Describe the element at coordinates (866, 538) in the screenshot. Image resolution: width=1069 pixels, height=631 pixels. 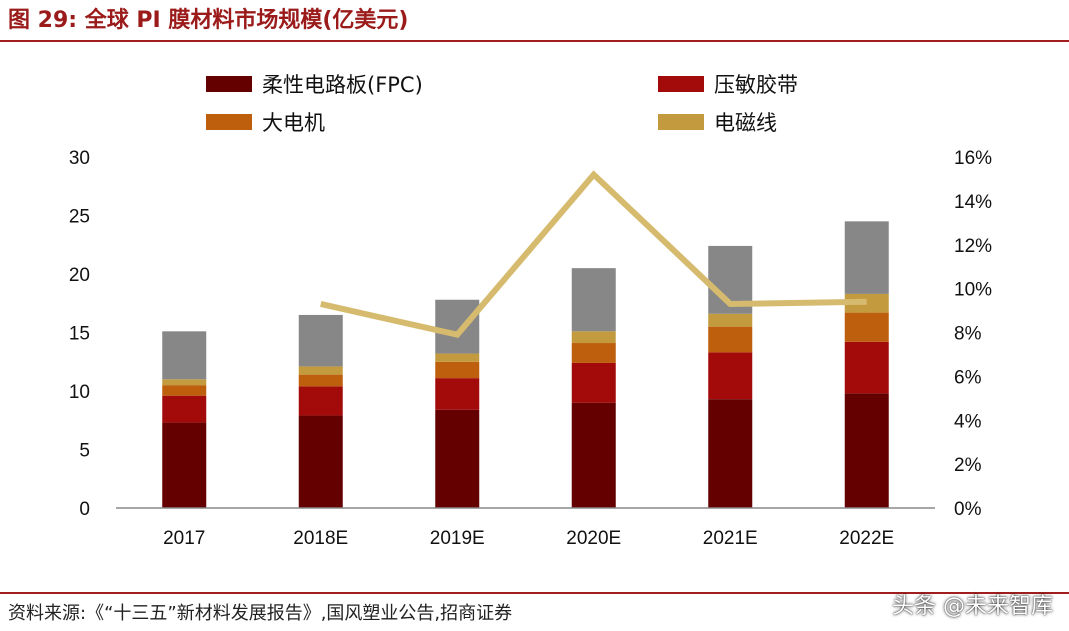
I see `x-tick-label: 2022E` at that location.